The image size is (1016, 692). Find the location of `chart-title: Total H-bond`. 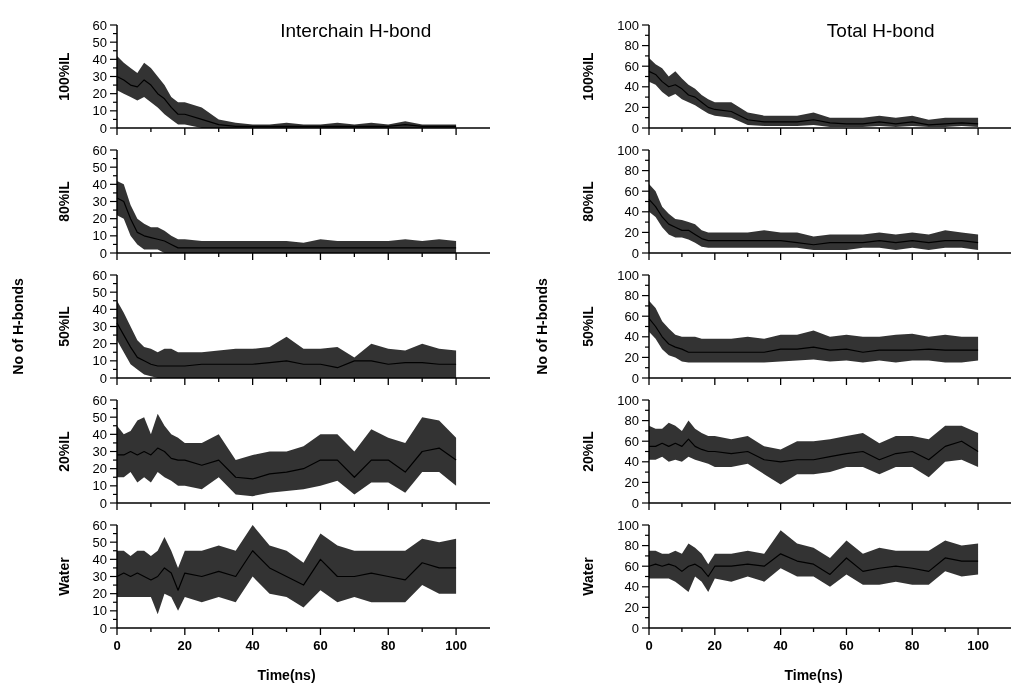

chart-title: Total H-bond is located at coordinates (880, 30).